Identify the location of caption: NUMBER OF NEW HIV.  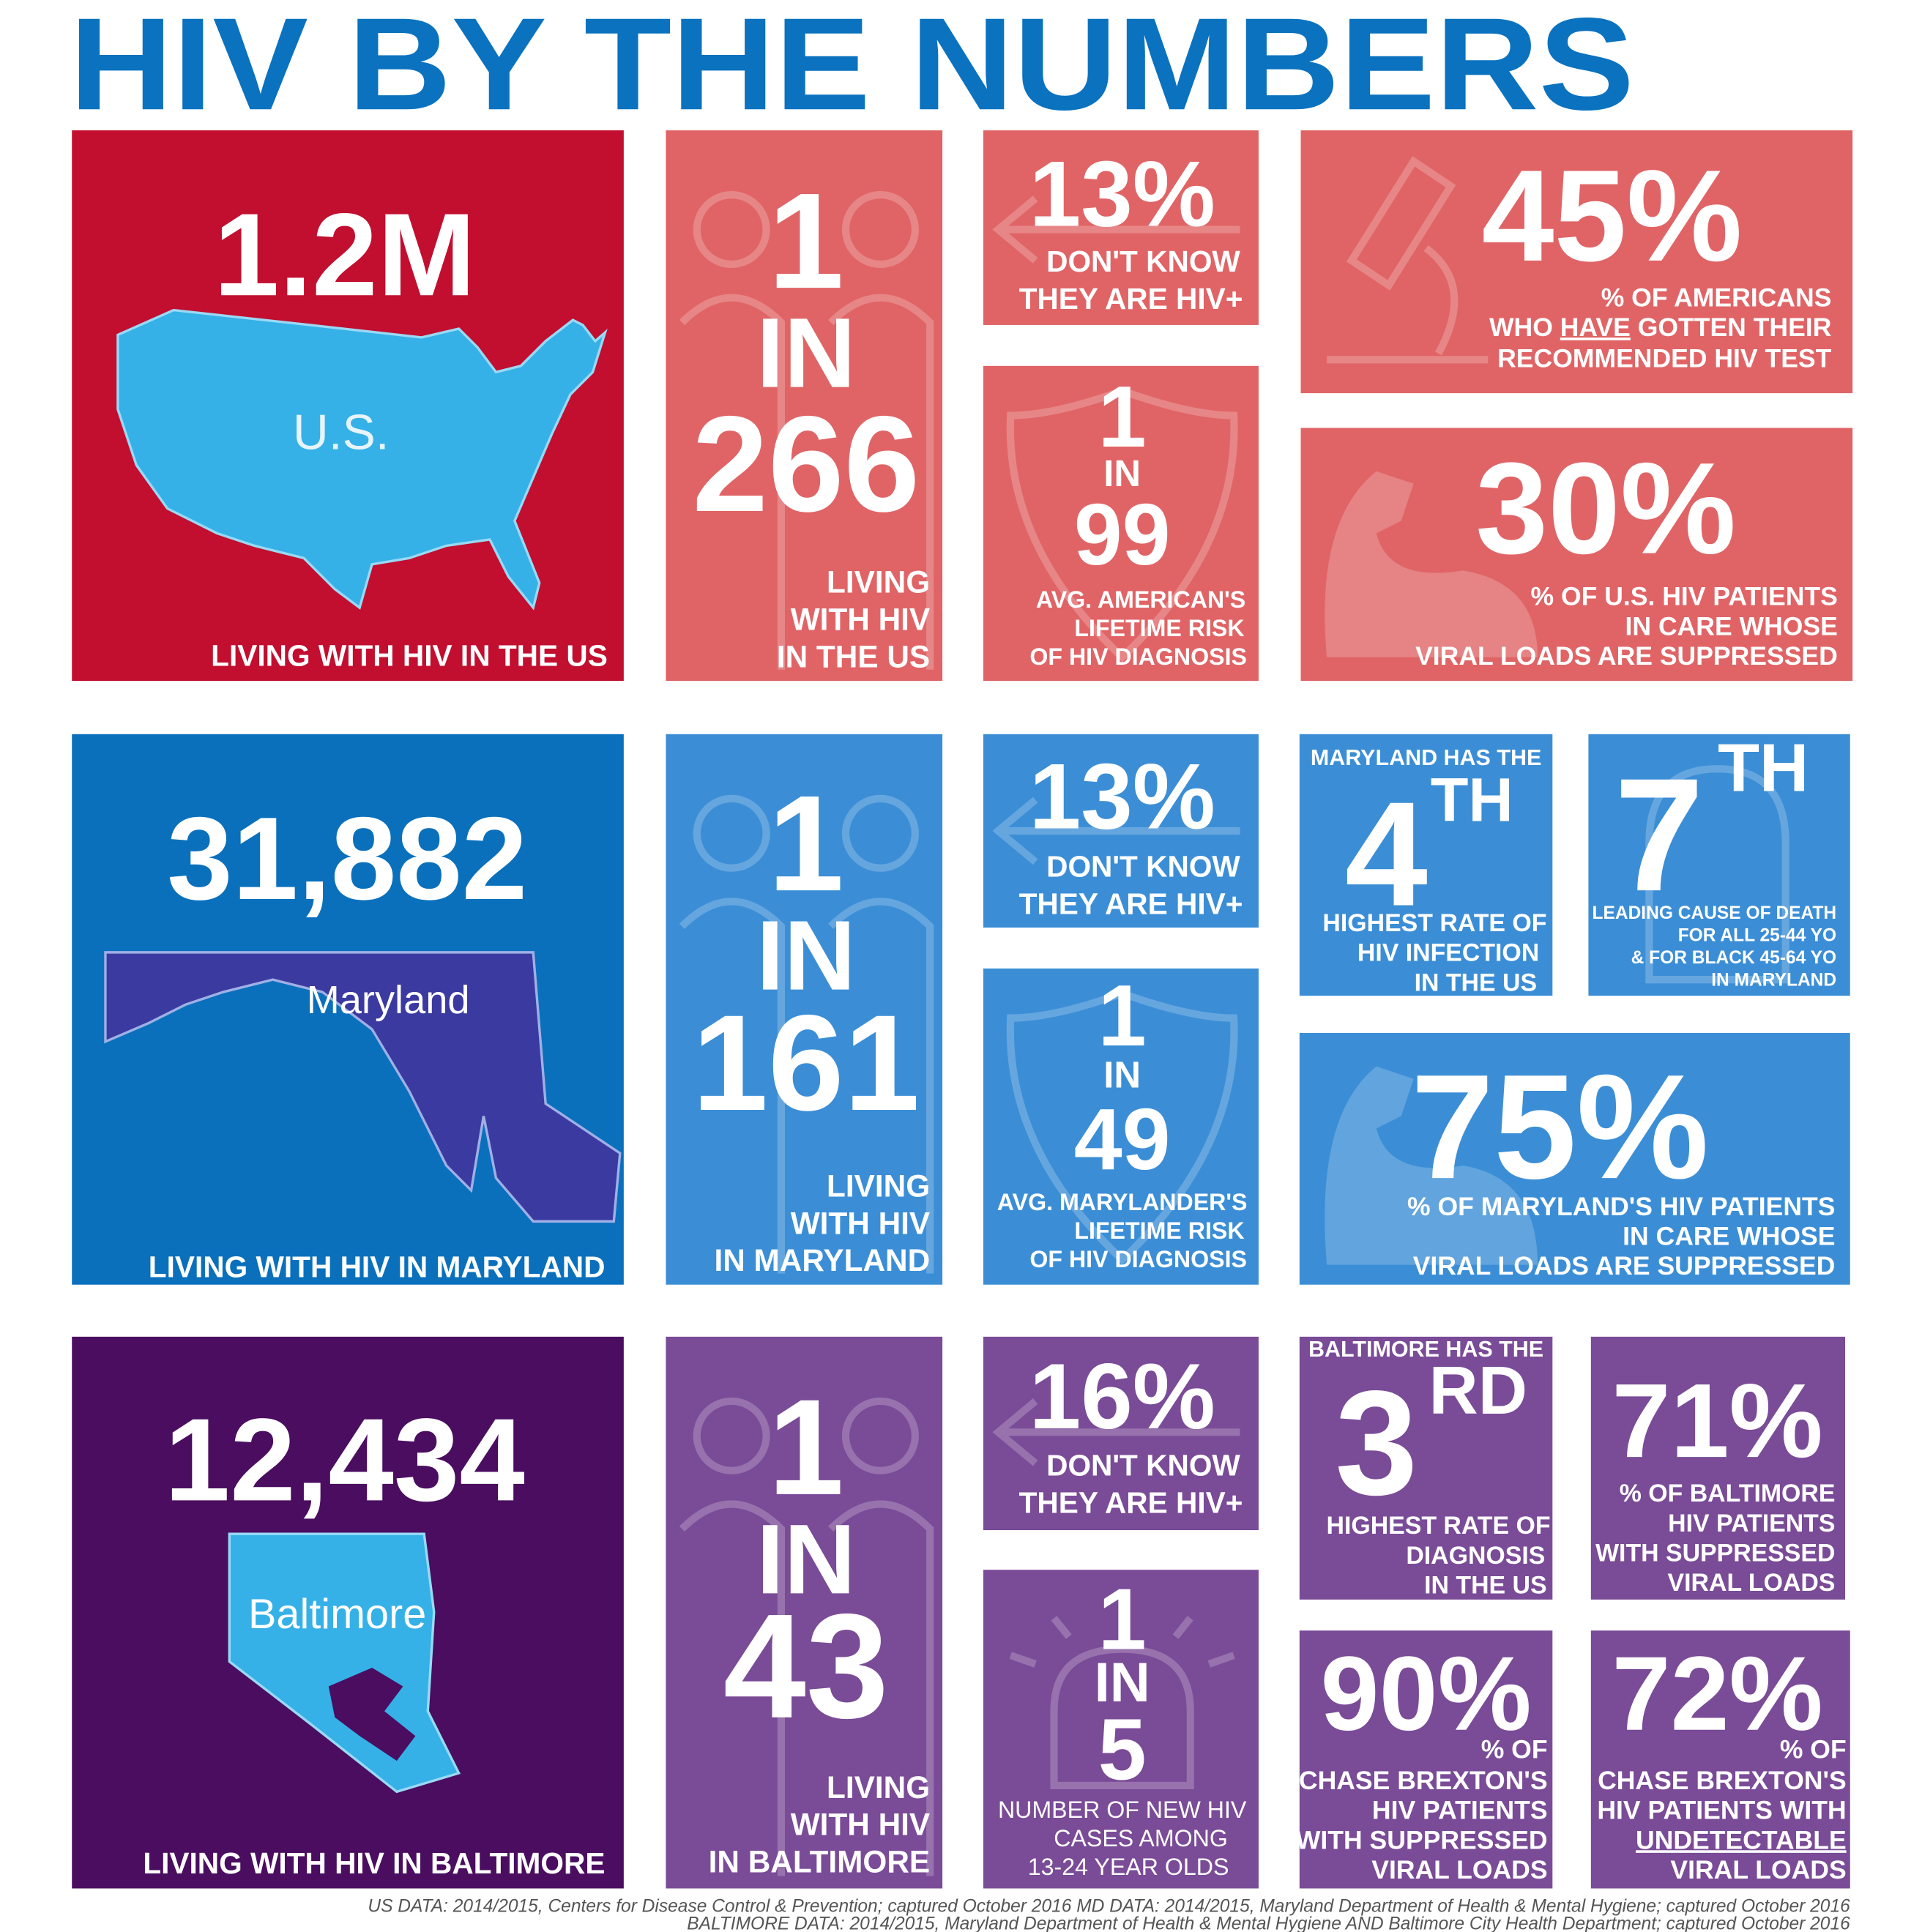
(1122, 1810).